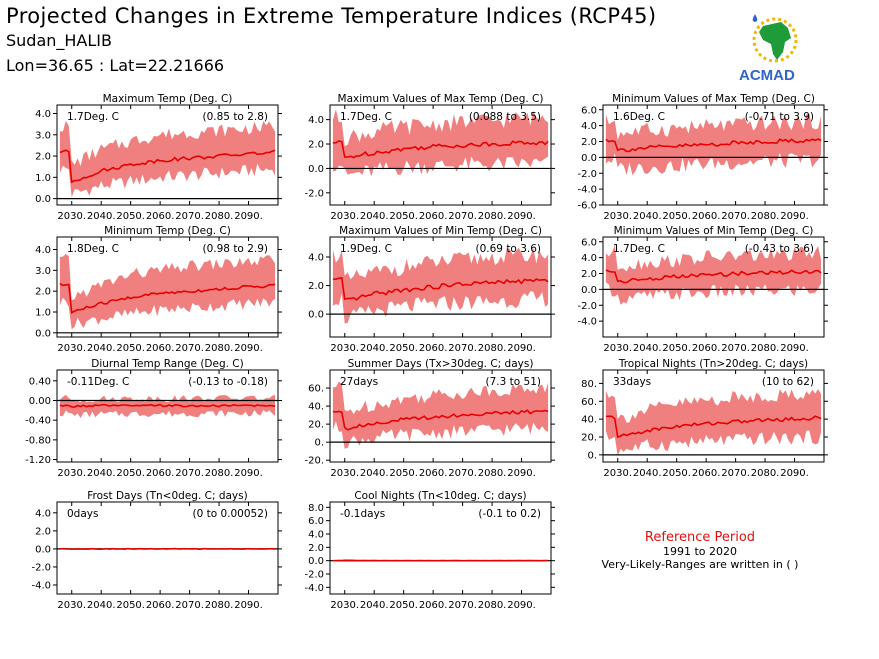 The height and width of the screenshot is (659, 879). I want to click on station-coordinates: Lon=36.65 : Lat=22.21666, so click(115, 65).